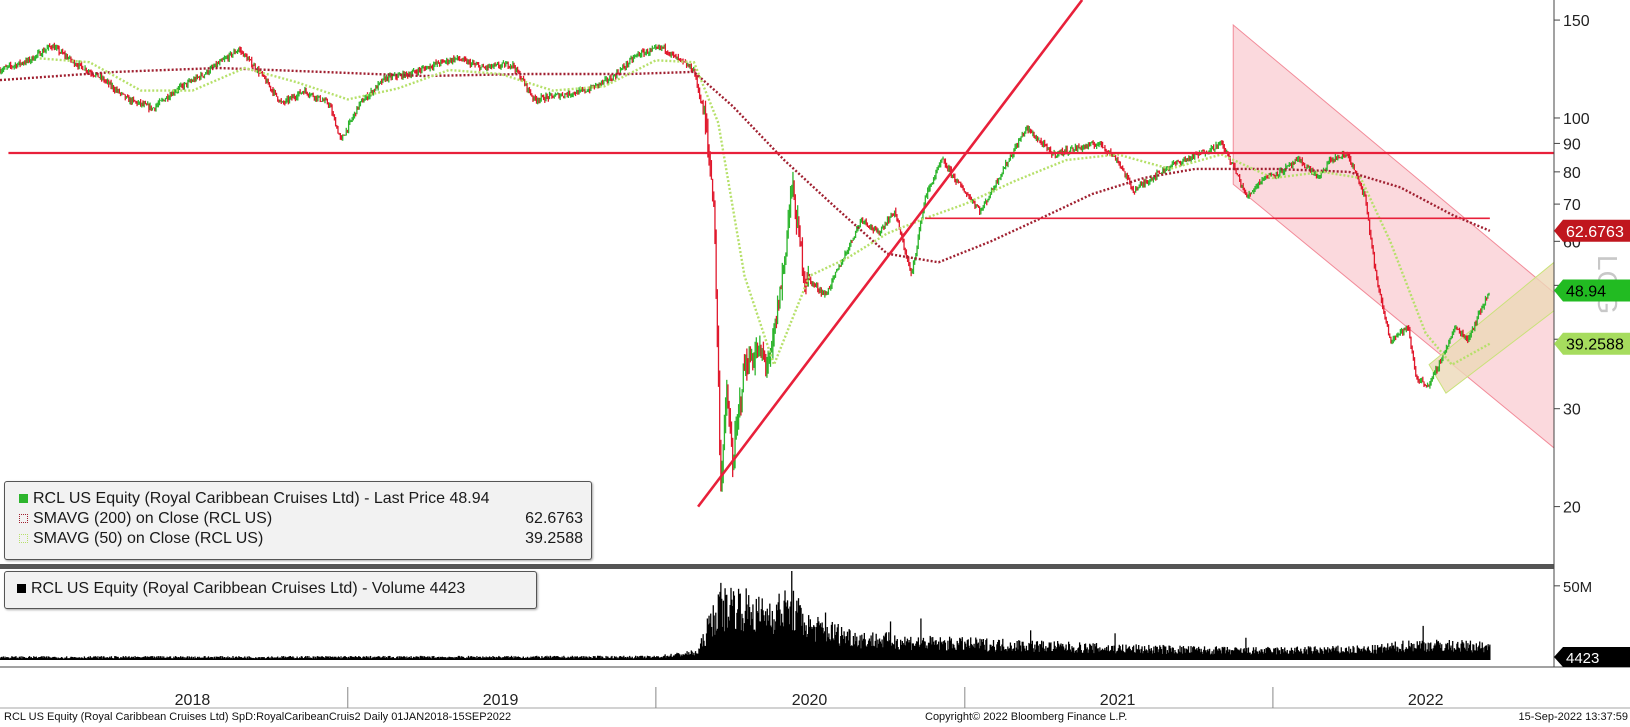 The image size is (1630, 727). I want to click on right-value-tag-text: 62.6763, so click(1595, 232).